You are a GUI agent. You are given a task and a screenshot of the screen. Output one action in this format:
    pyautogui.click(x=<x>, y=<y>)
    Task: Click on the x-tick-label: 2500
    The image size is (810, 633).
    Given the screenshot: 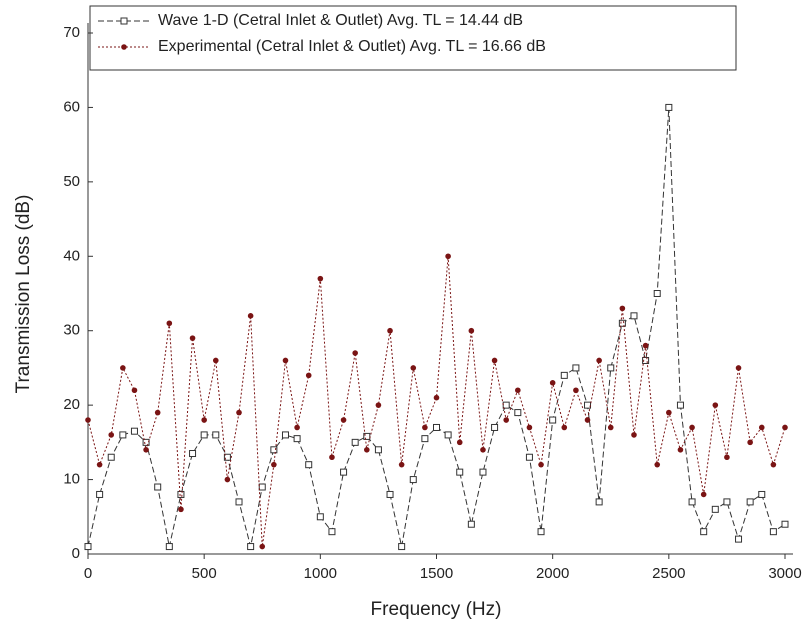 What is the action you would take?
    pyautogui.click(x=668, y=573)
    